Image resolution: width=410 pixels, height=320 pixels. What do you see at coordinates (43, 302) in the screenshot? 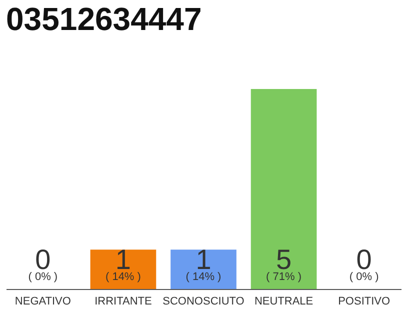
I see `x-tick-label: NEGATIVO` at bounding box center [43, 302].